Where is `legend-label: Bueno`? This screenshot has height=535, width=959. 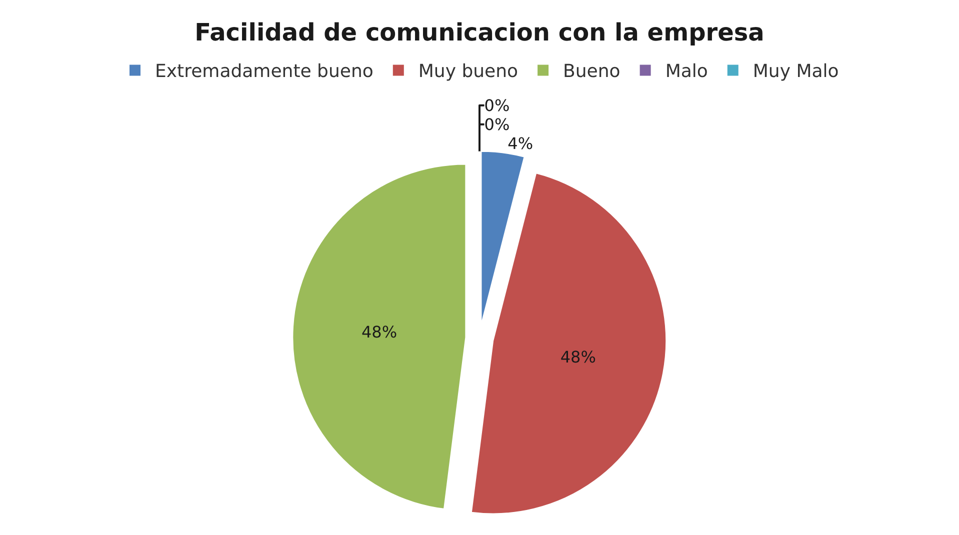
legend-label: Bueno is located at coordinates (591, 71).